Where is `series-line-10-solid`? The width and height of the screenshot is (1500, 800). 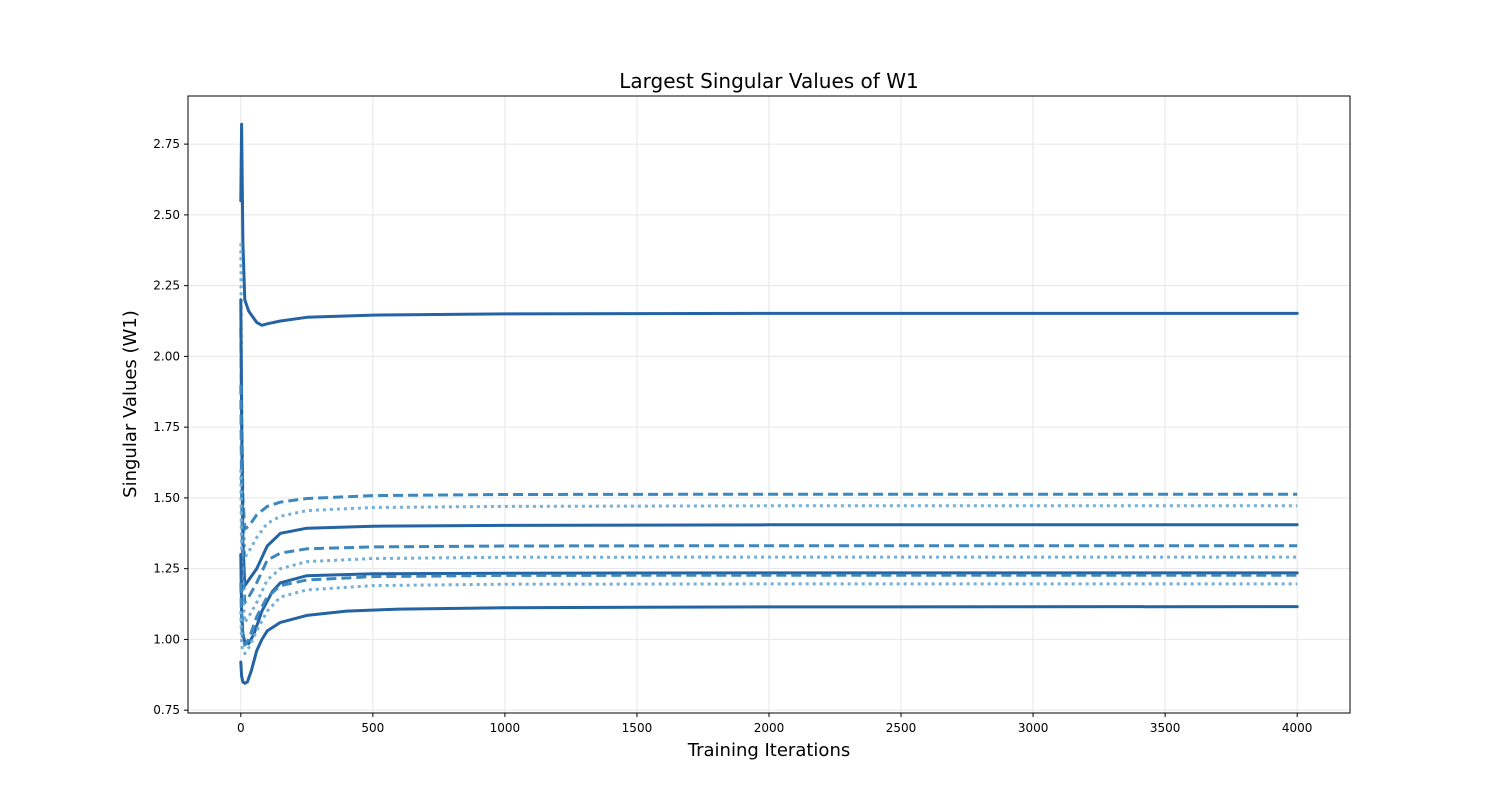
series-line-10-solid is located at coordinates (769, 645).